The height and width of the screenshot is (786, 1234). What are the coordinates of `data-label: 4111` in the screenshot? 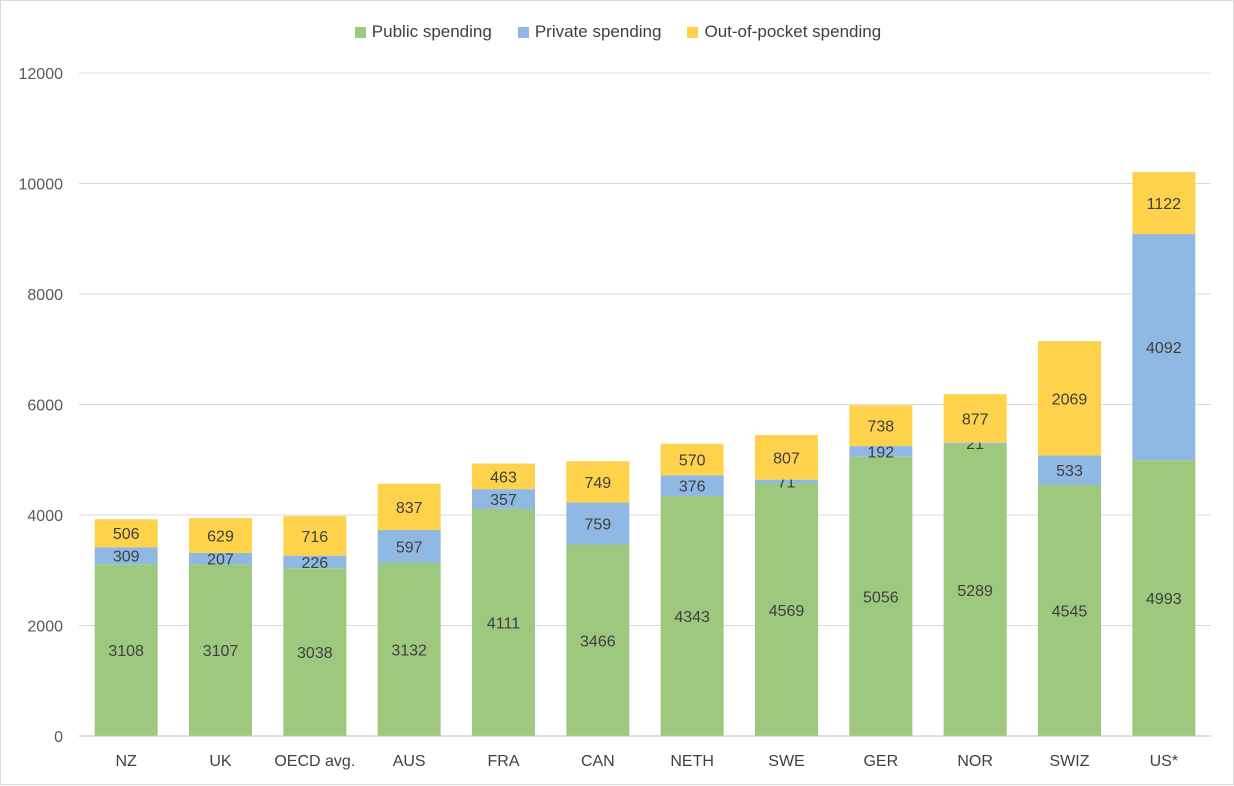 It's located at (503, 623).